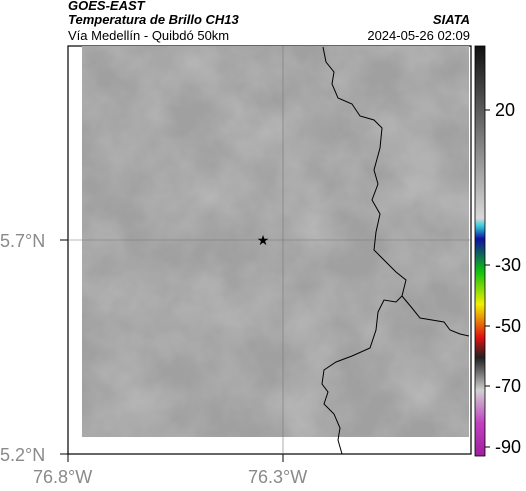 This screenshot has width=526, height=491. What do you see at coordinates (508, 265) in the screenshot?
I see `colorbar-tick-minus-30: -30` at bounding box center [508, 265].